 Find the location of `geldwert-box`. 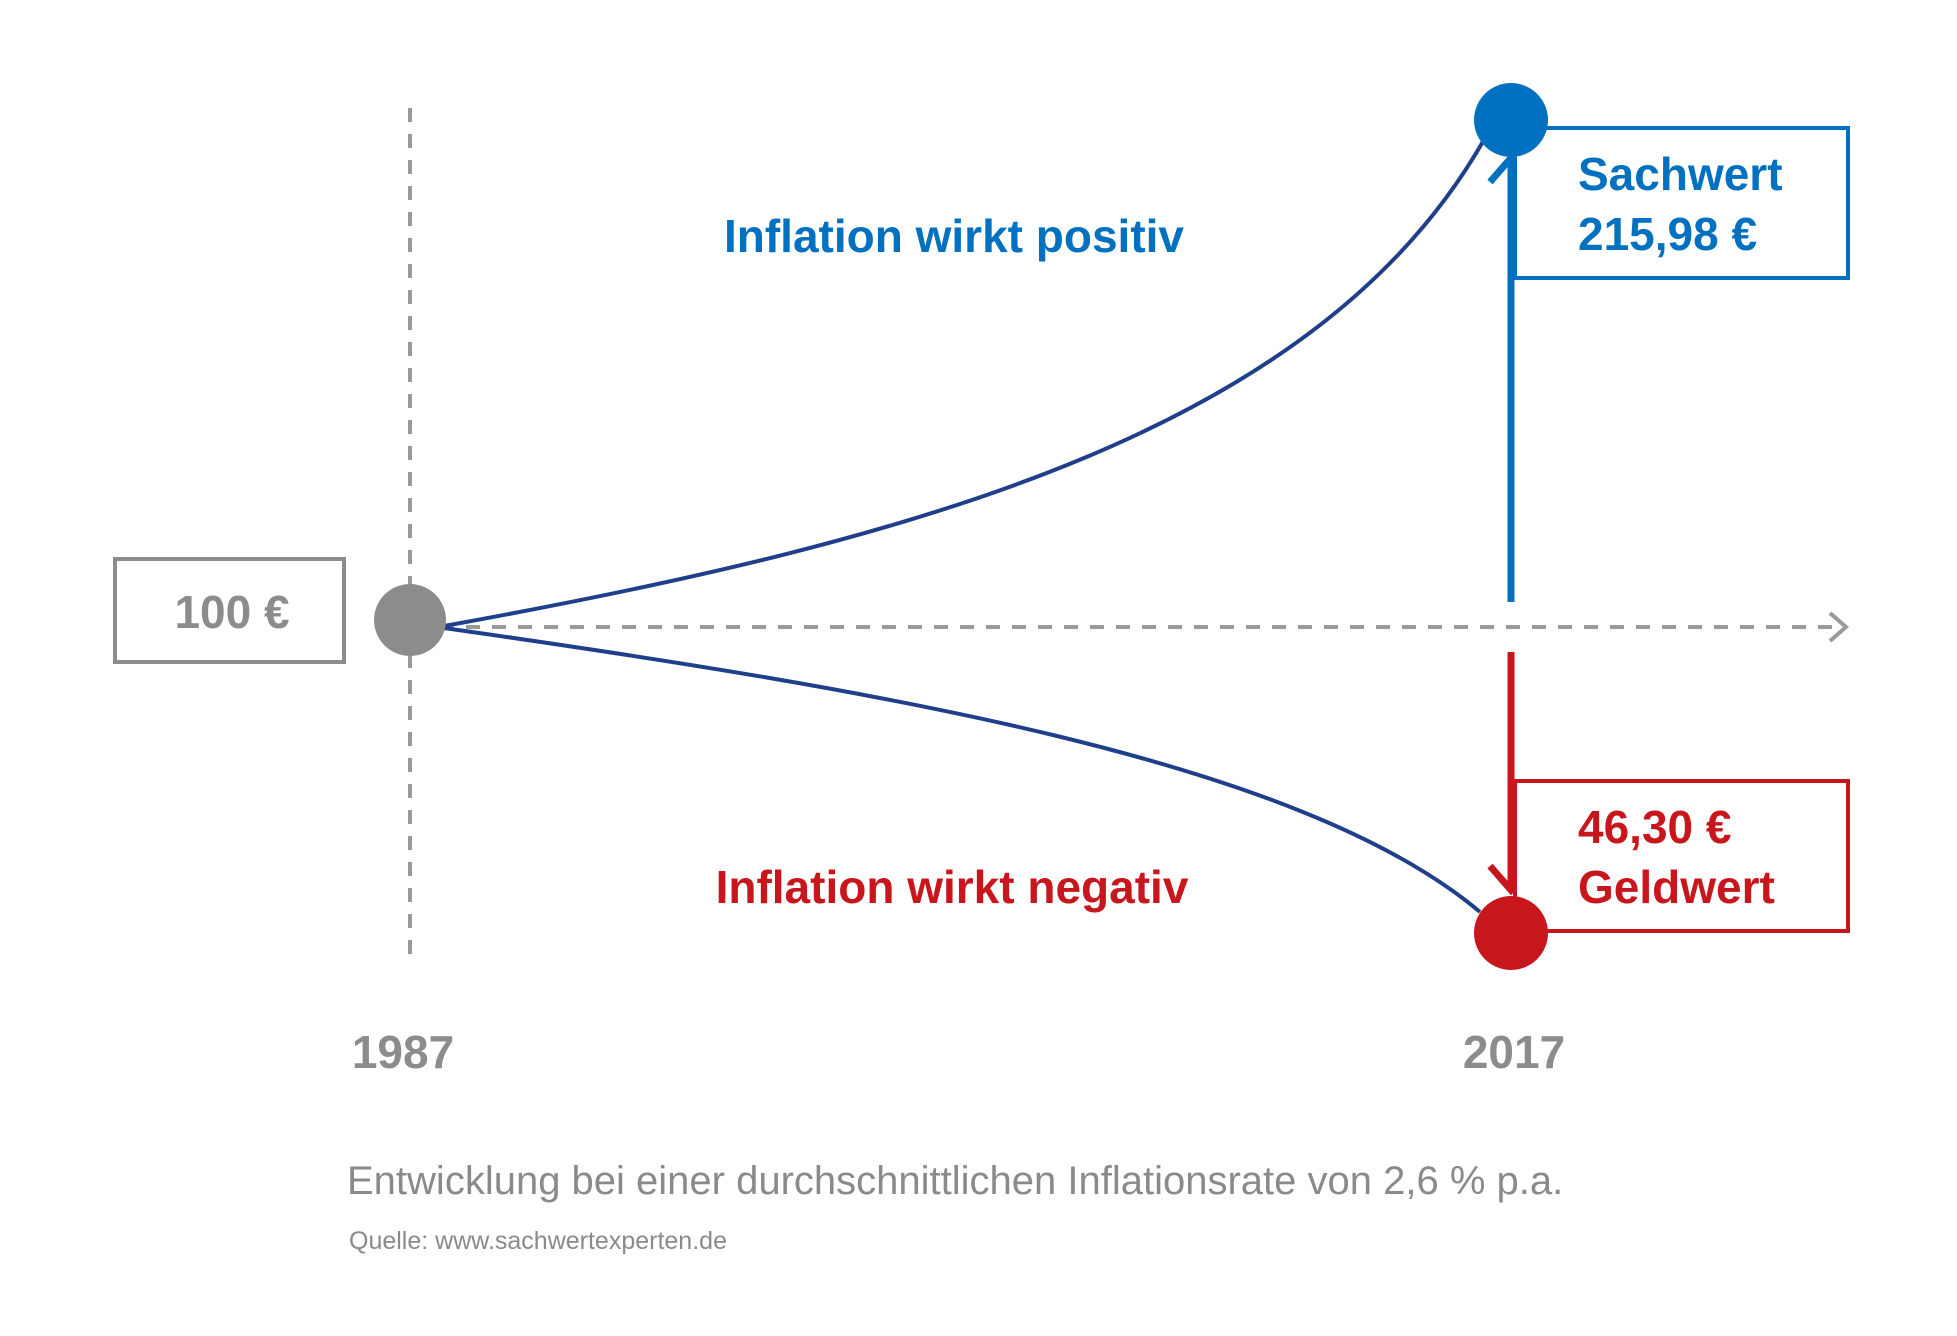

geldwert-box is located at coordinates (1681, 856).